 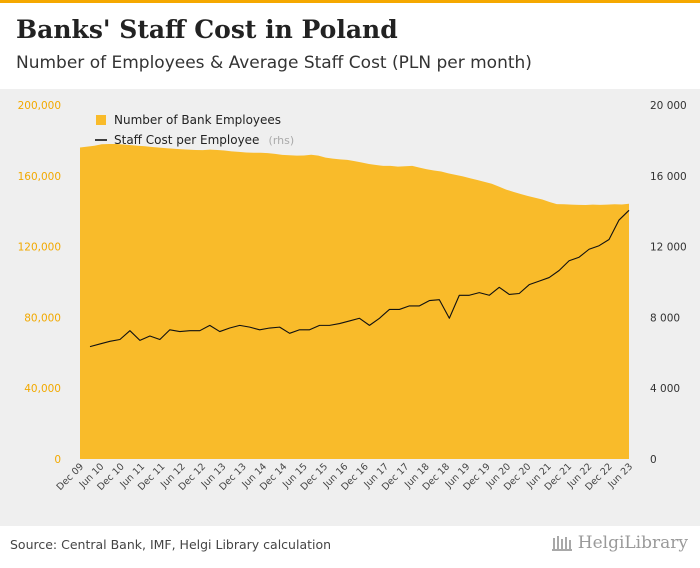 What do you see at coordinates (561, 543) in the screenshot?
I see `library-columns-icon` at bounding box center [561, 543].